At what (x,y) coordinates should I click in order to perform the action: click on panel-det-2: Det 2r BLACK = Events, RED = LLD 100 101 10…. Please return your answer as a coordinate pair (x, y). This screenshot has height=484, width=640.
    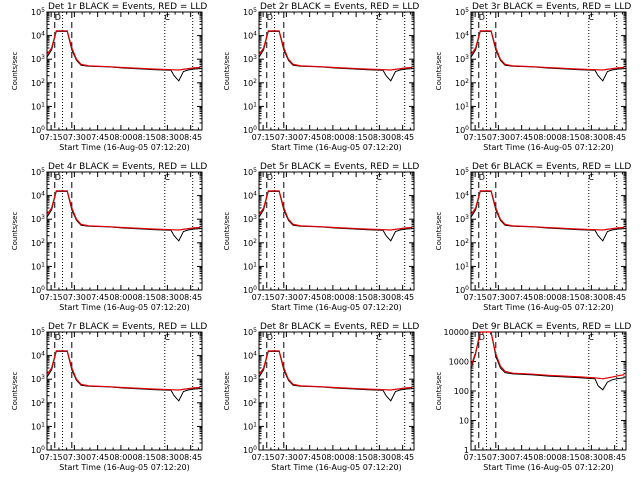
    Looking at the image, I should click on (321, 77).